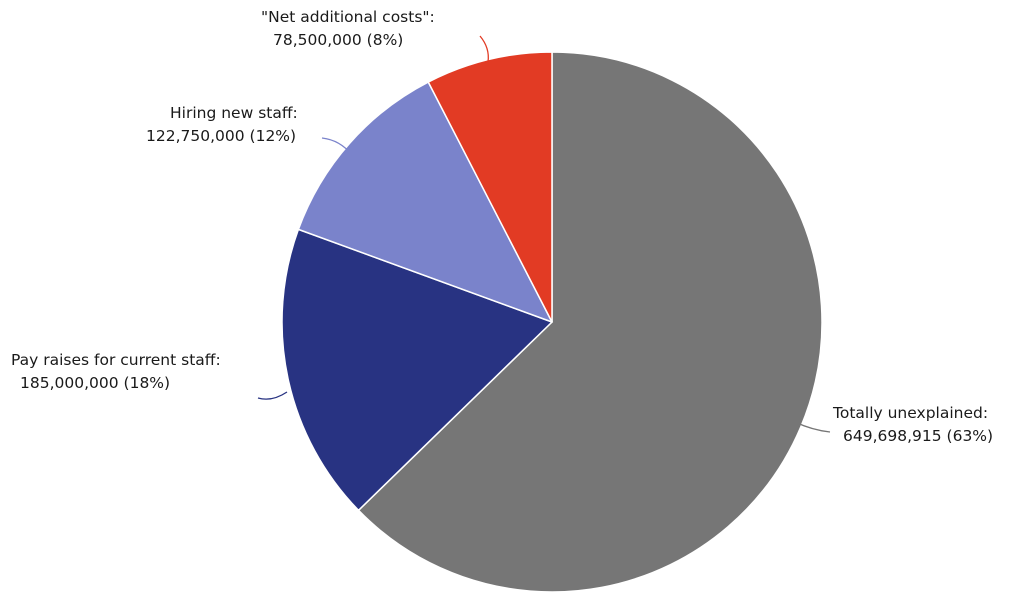 This screenshot has width=1031, height=594. I want to click on slice-label-name: Hiring new staff:, so click(234, 113).